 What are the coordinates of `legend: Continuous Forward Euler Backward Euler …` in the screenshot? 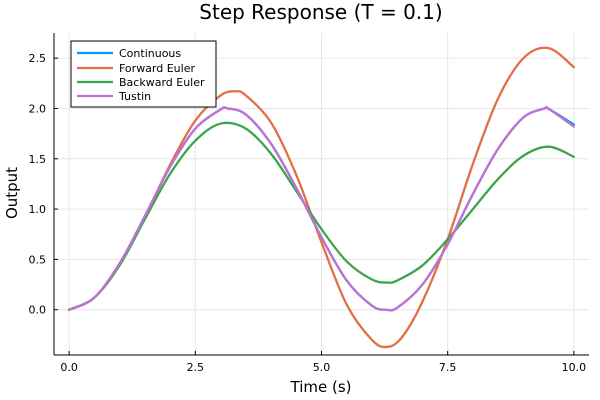 It's located at (143, 74).